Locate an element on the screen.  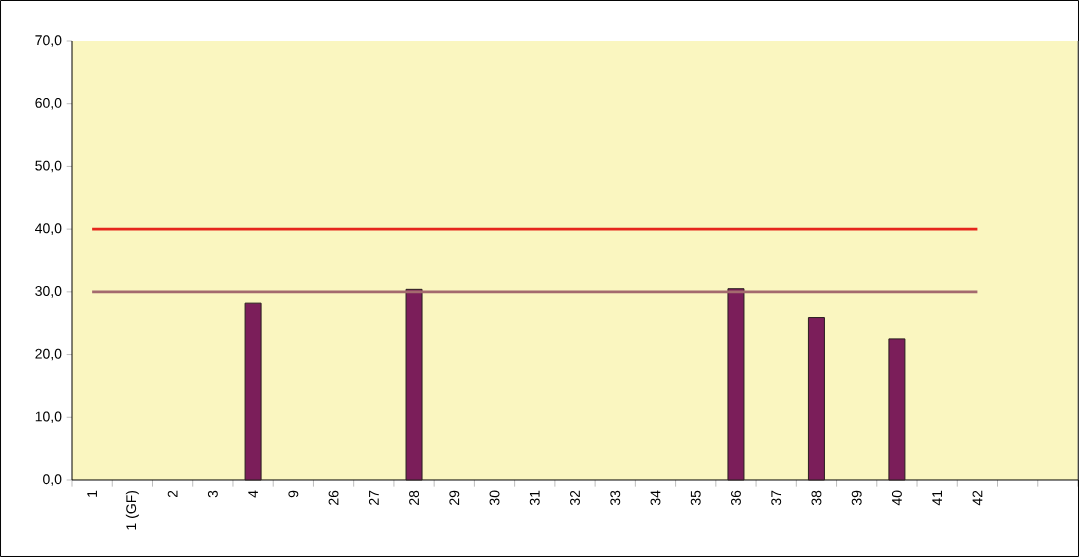
x-tick-label: 3 is located at coordinates (212, 494).